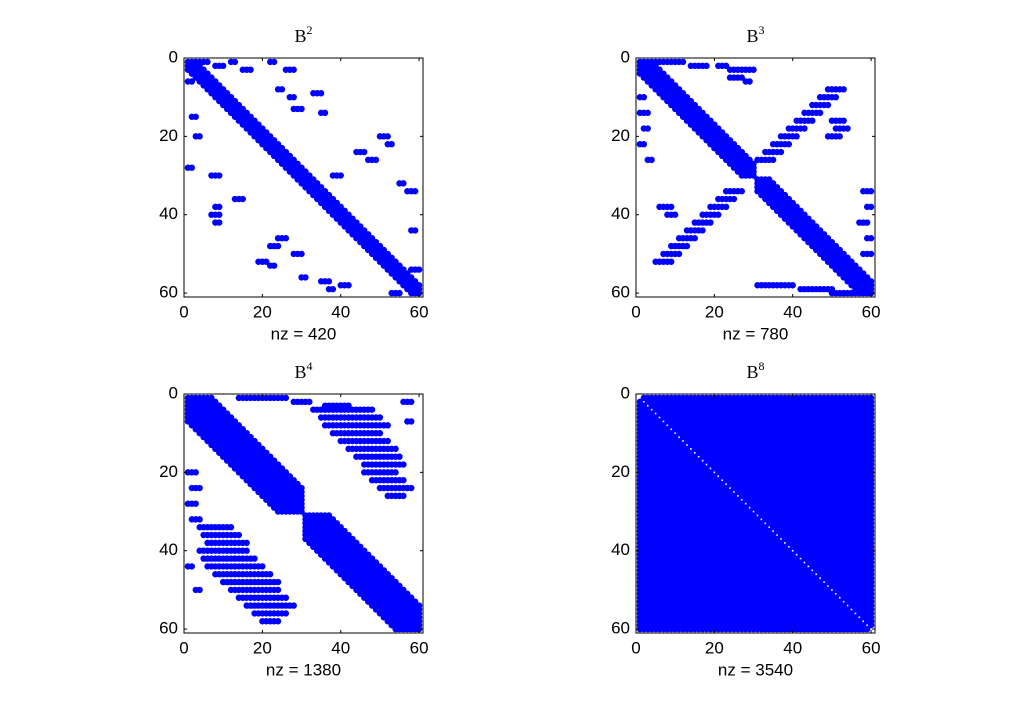 This screenshot has height=711, width=1024. I want to click on x-axis-label: nz = 3540, so click(755, 669).